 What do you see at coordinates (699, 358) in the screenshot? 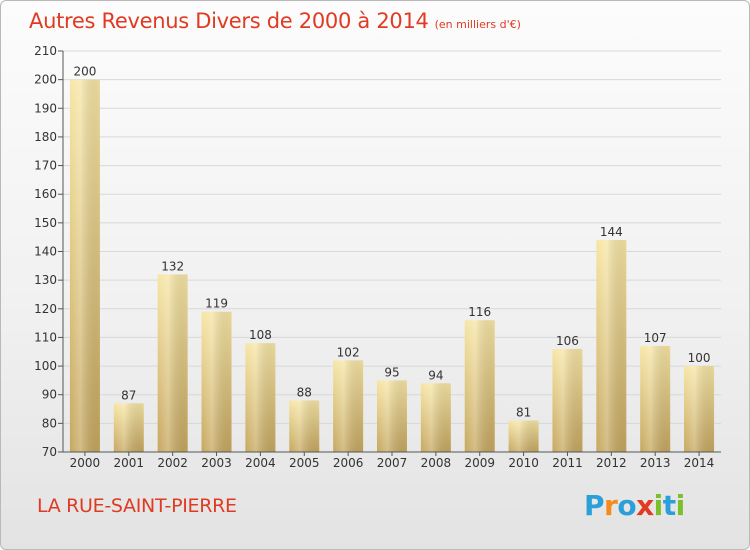
I see `data-label: 100` at bounding box center [699, 358].